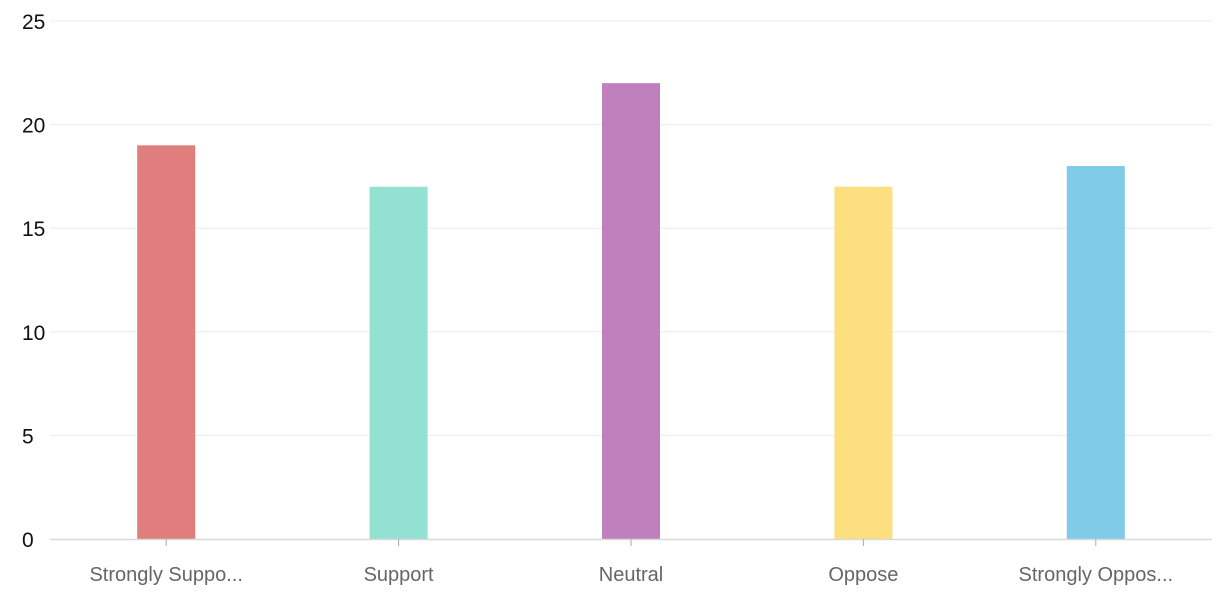 Image resolution: width=1228 pixels, height=596 pixels. Describe the element at coordinates (863, 575) in the screenshot. I see `x-tick-label-4: Oppose` at that location.